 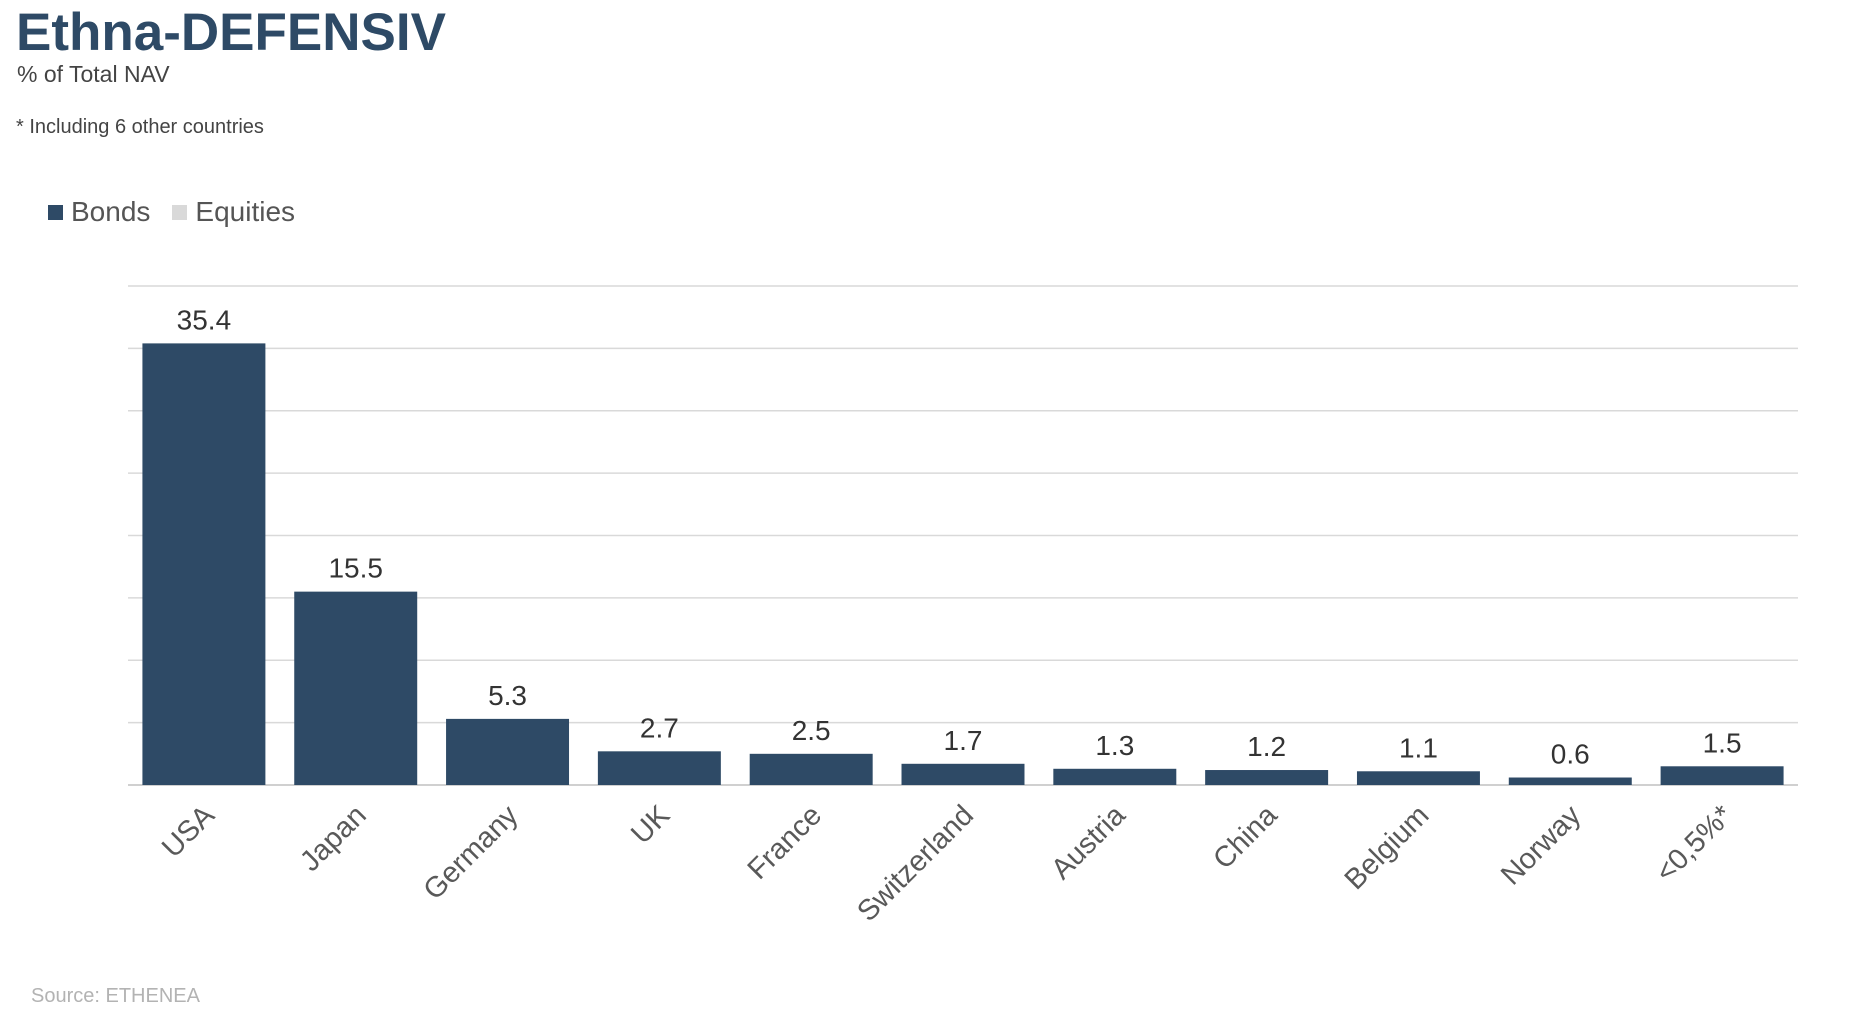 I want to click on data-label: 1.5, so click(x=1722, y=742).